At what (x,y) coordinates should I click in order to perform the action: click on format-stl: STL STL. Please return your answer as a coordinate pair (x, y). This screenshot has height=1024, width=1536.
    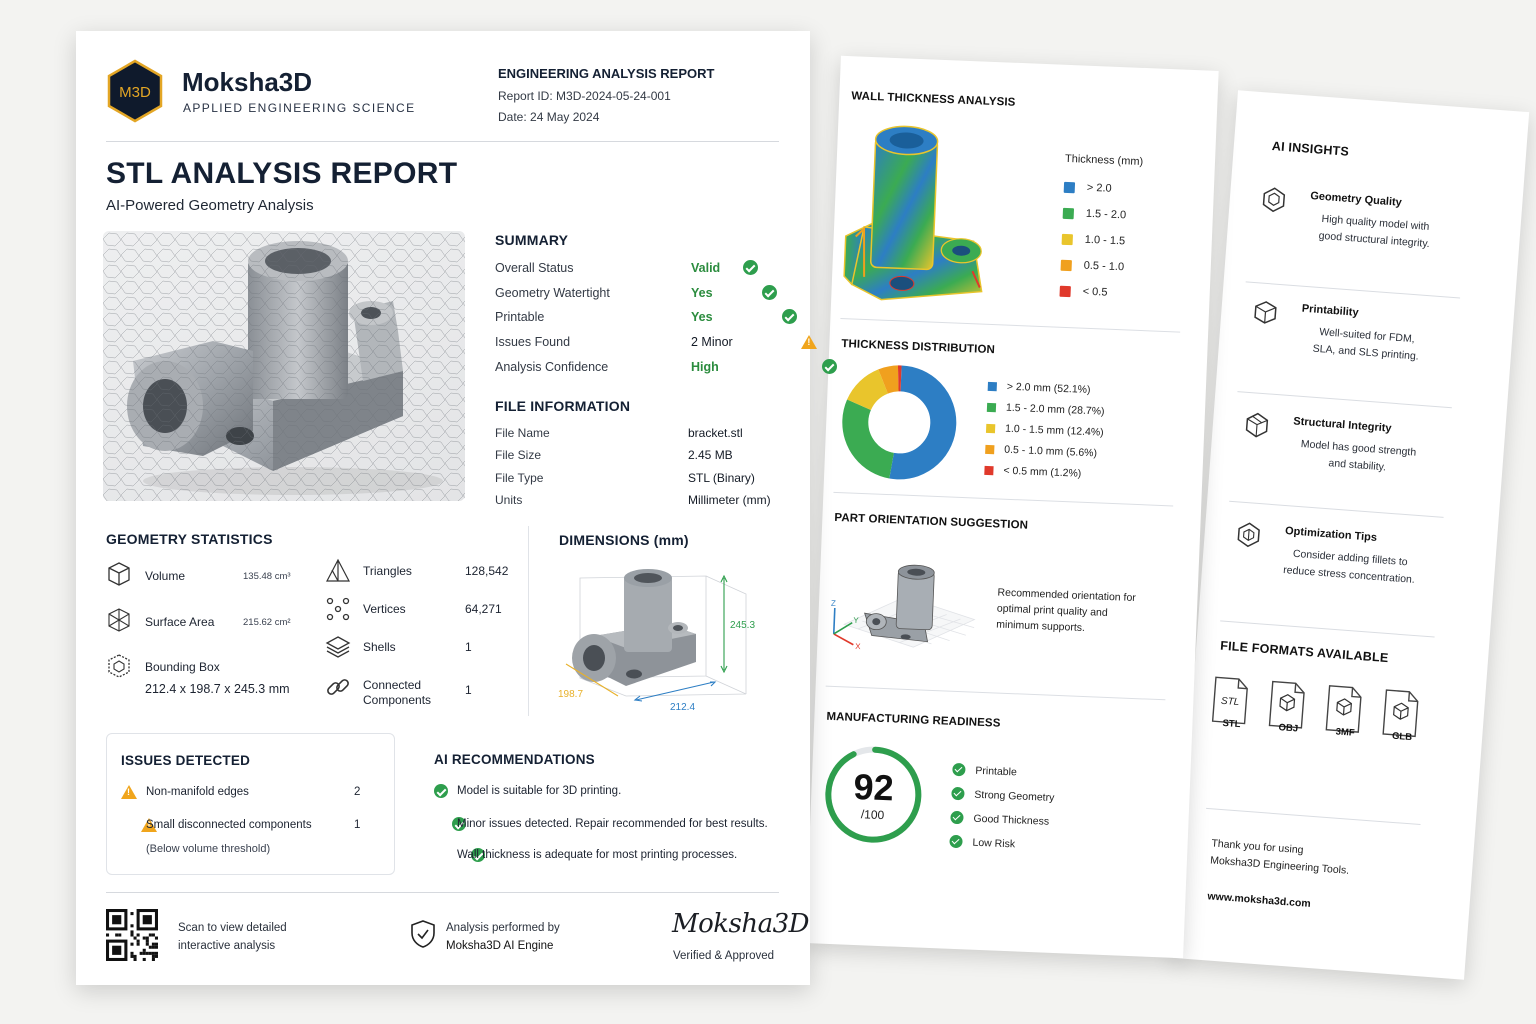
    Looking at the image, I should click on (1233, 706).